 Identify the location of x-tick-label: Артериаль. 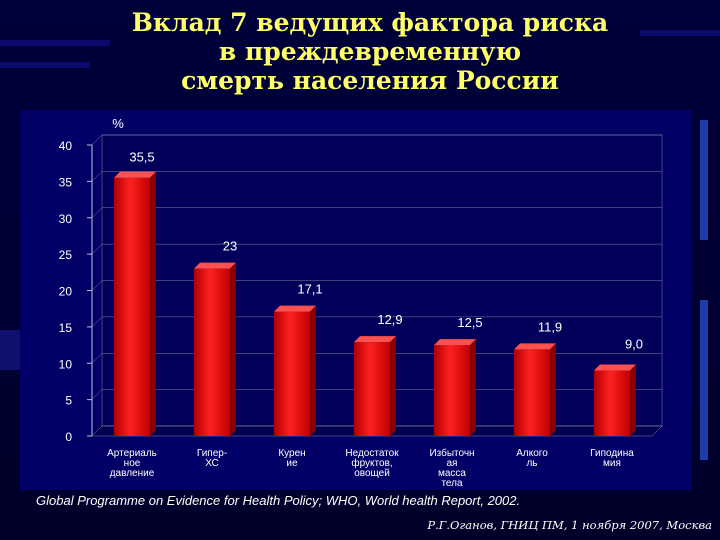
(132, 453).